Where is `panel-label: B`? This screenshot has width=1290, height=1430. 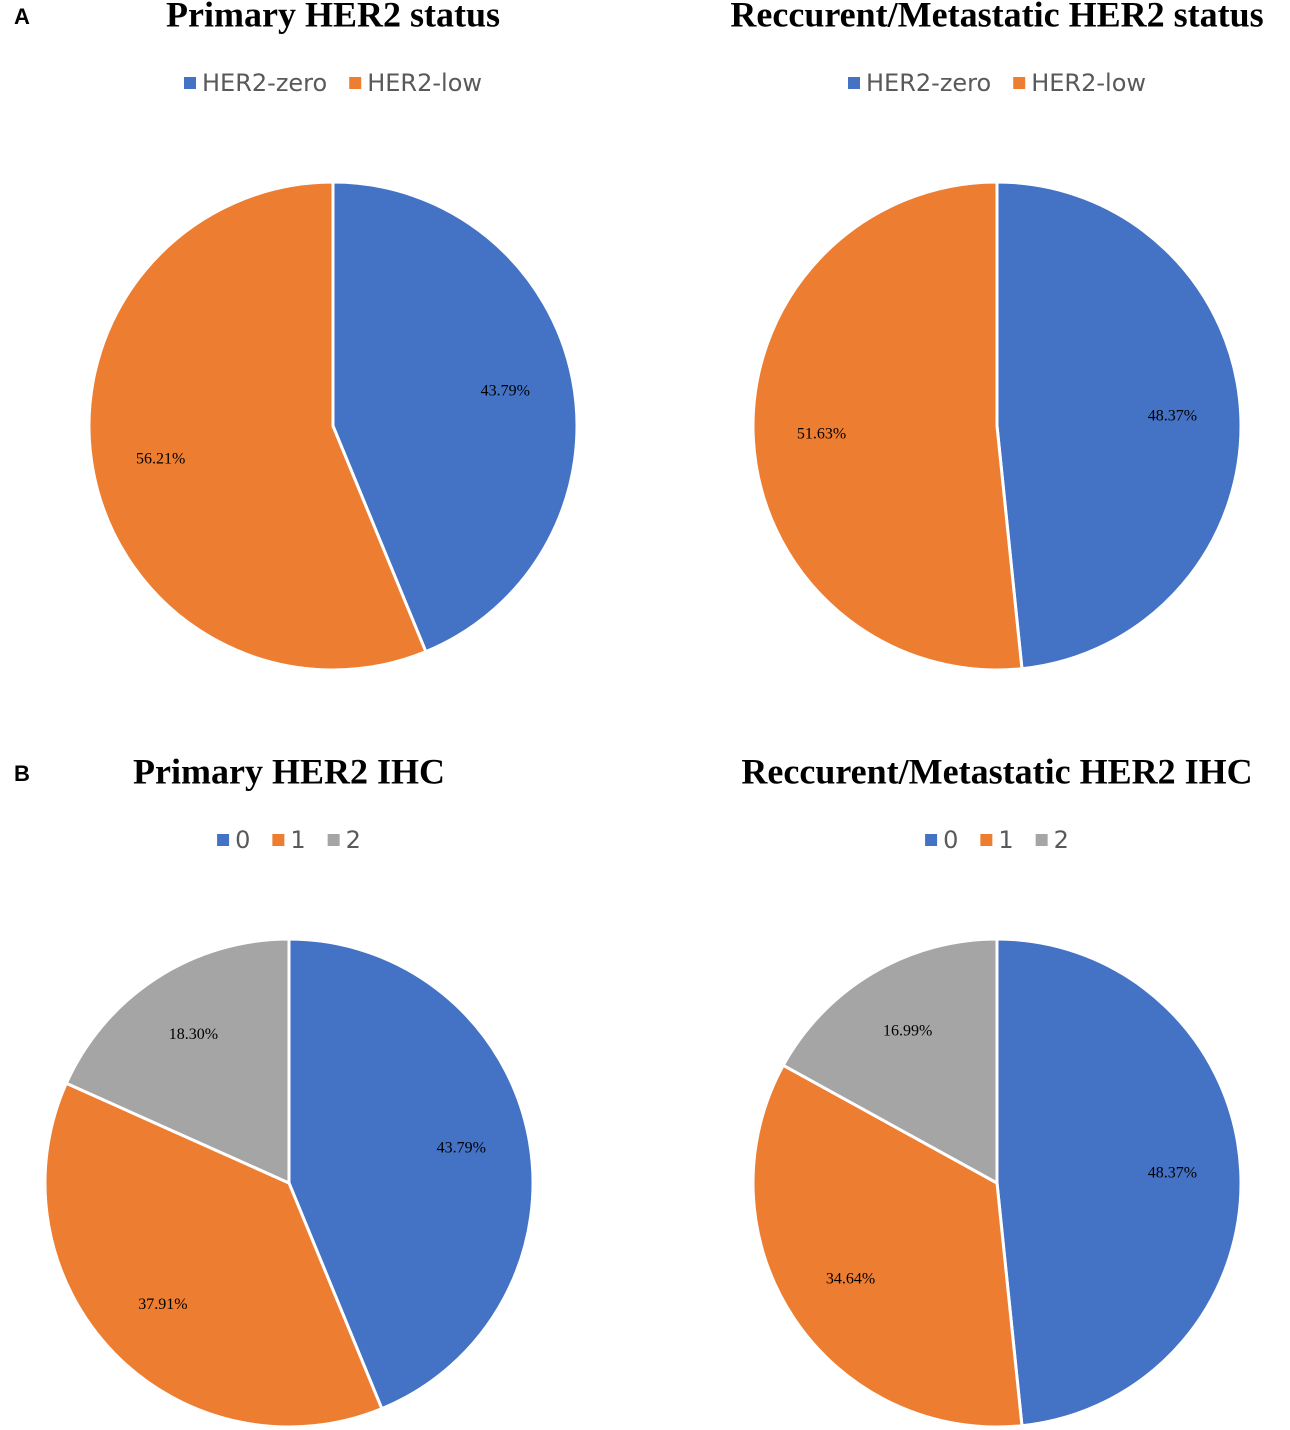 panel-label: B is located at coordinates (22, 773).